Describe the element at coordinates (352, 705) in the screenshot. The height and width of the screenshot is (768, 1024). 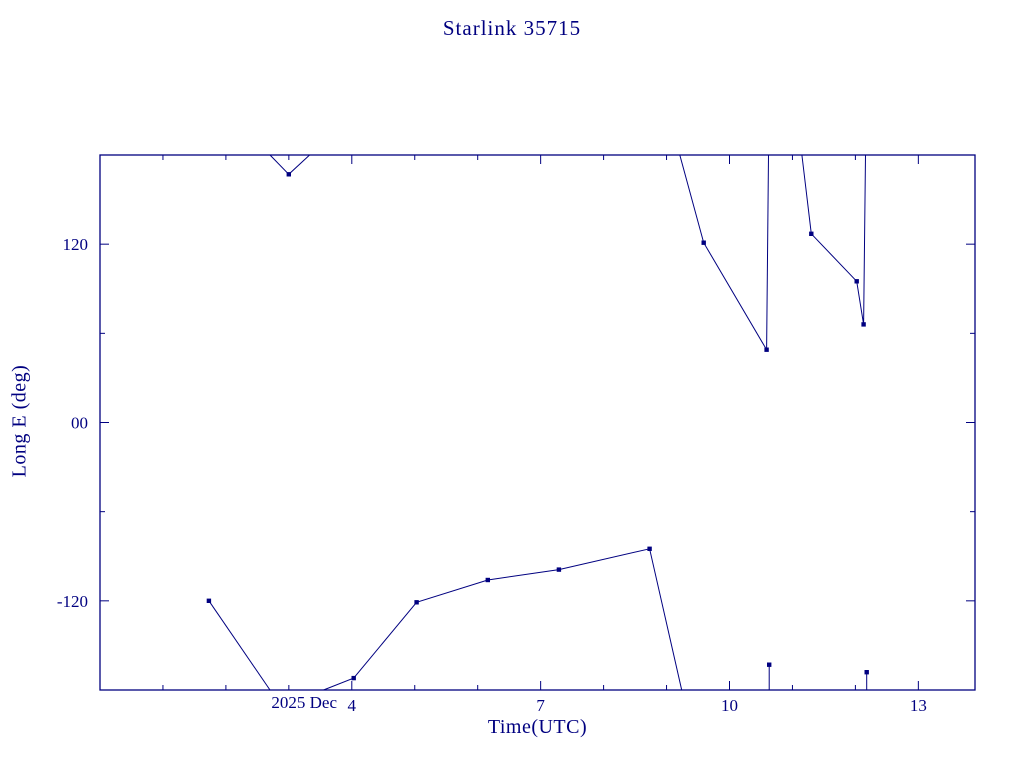
I see `x-tick-label: 4` at that location.